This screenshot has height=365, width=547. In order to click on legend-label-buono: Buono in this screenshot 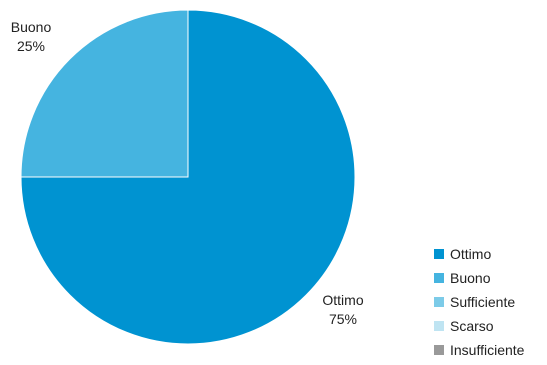, I will do `click(470, 278)`.